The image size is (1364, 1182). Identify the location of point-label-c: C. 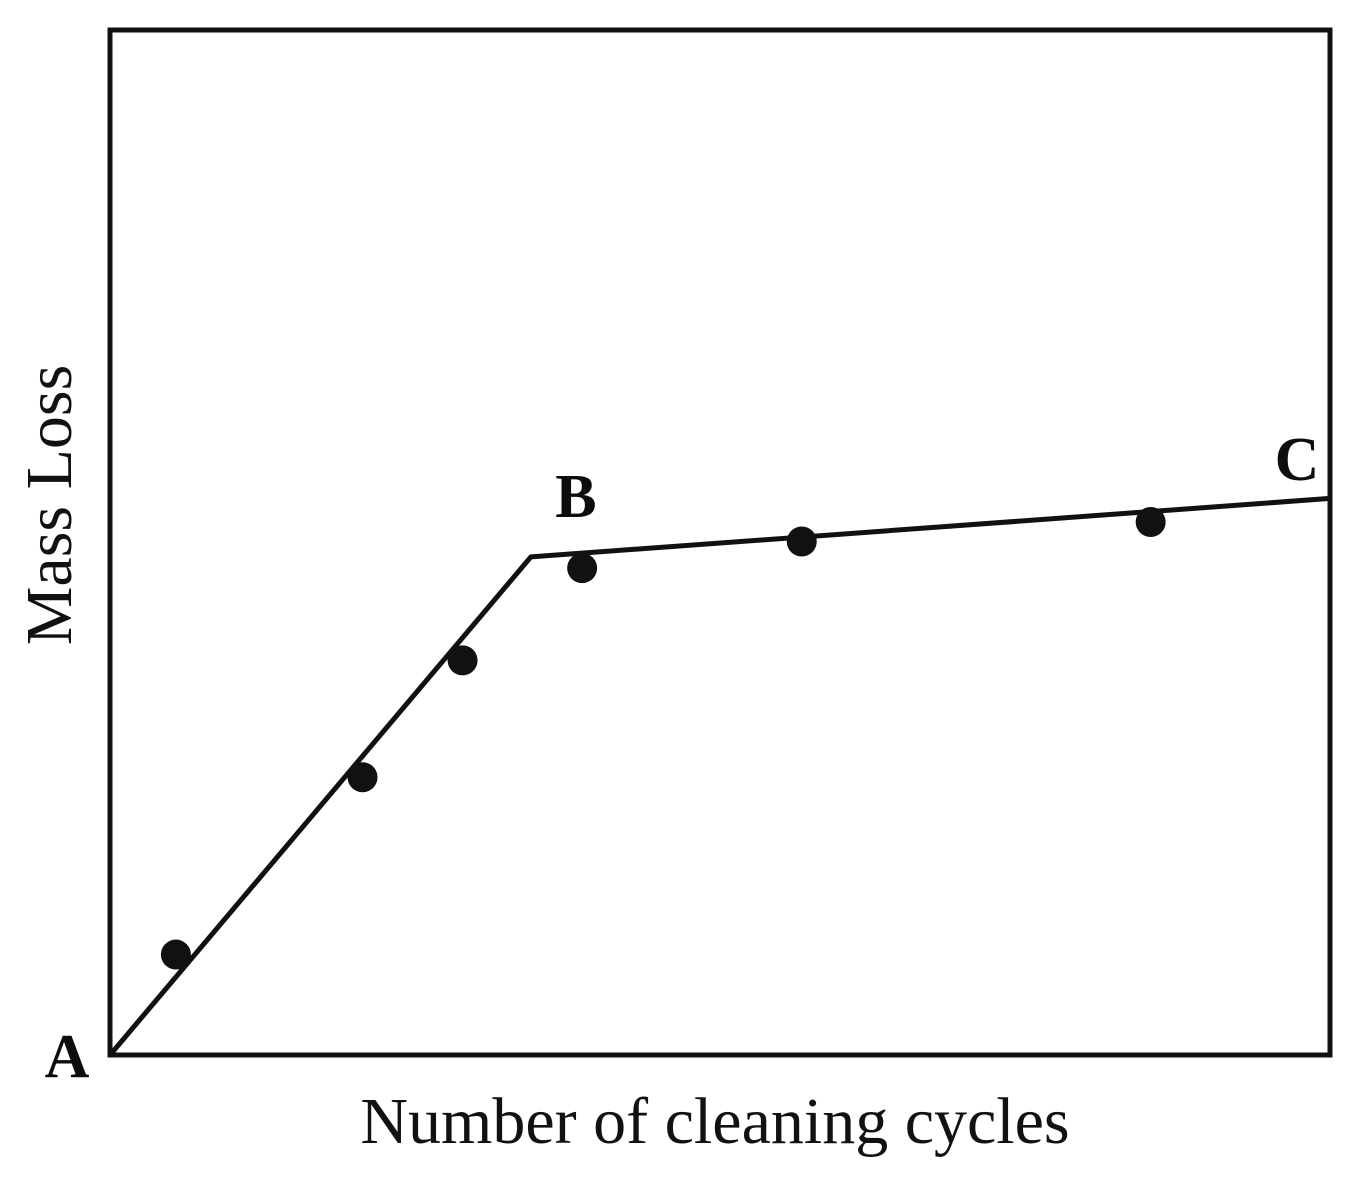
(1297, 460).